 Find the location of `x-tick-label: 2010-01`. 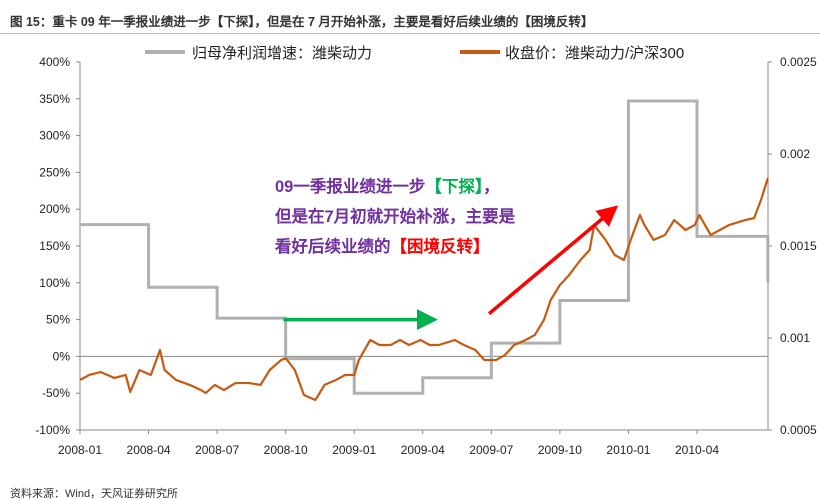

x-tick-label: 2010-01 is located at coordinates (628, 450).